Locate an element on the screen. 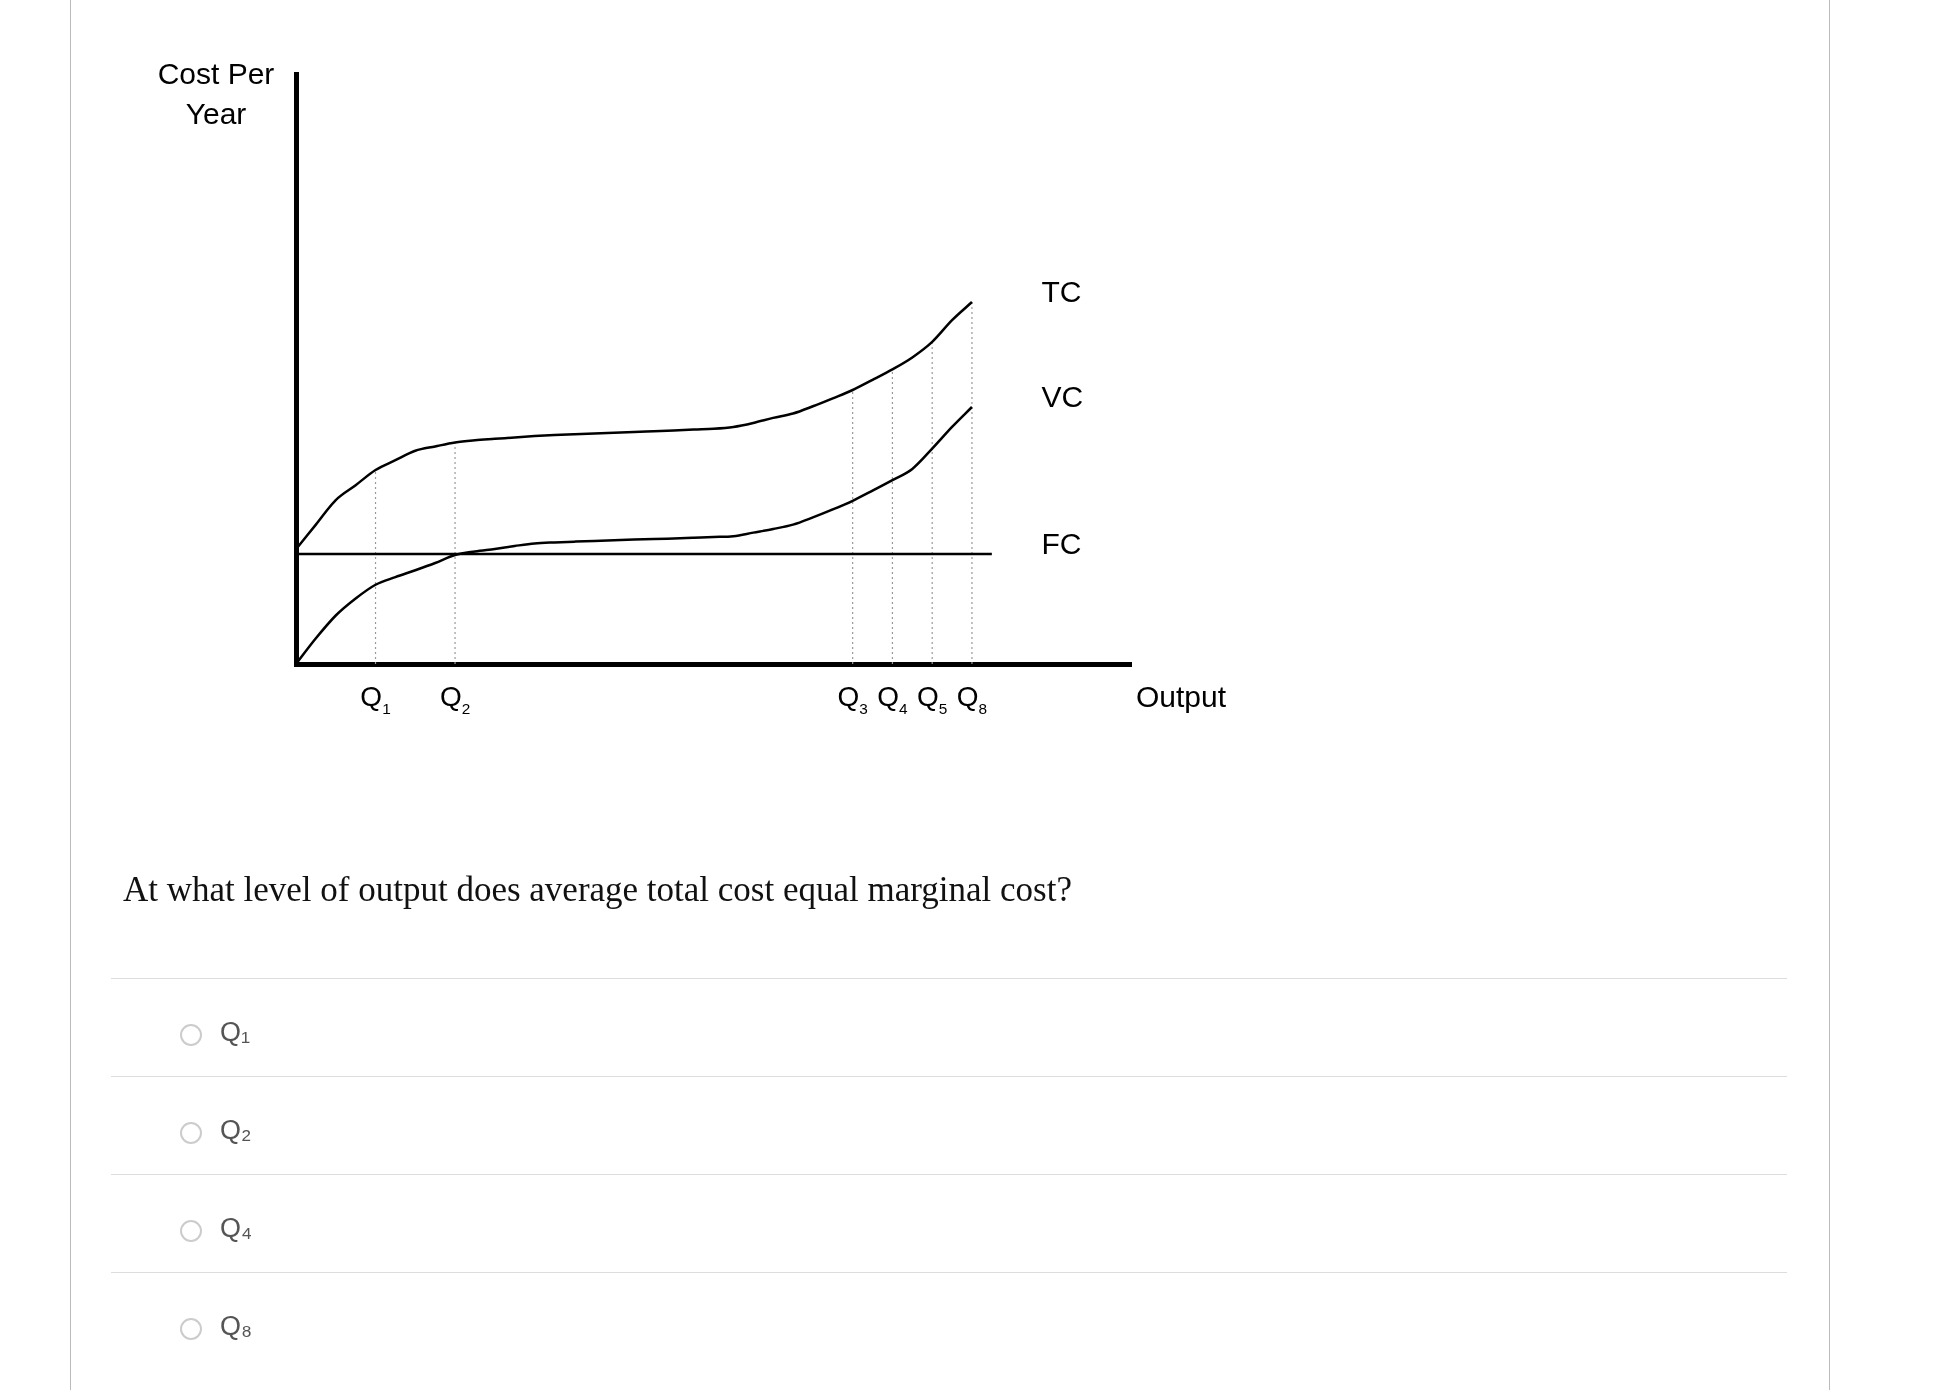  text: Q₂ is located at coordinates (236, 1130).